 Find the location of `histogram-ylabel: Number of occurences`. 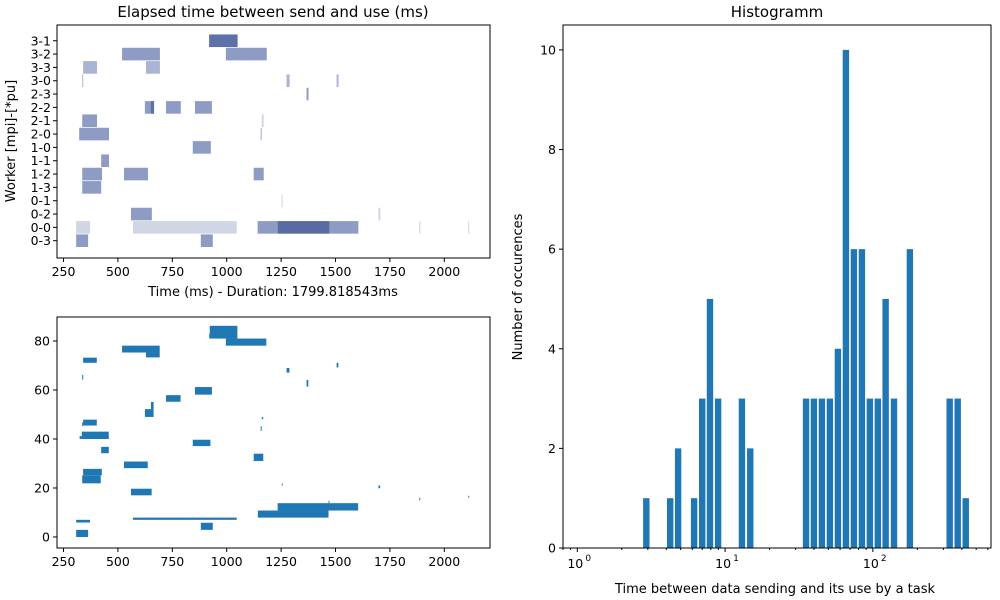

histogram-ylabel: Number of occurences is located at coordinates (518, 286).